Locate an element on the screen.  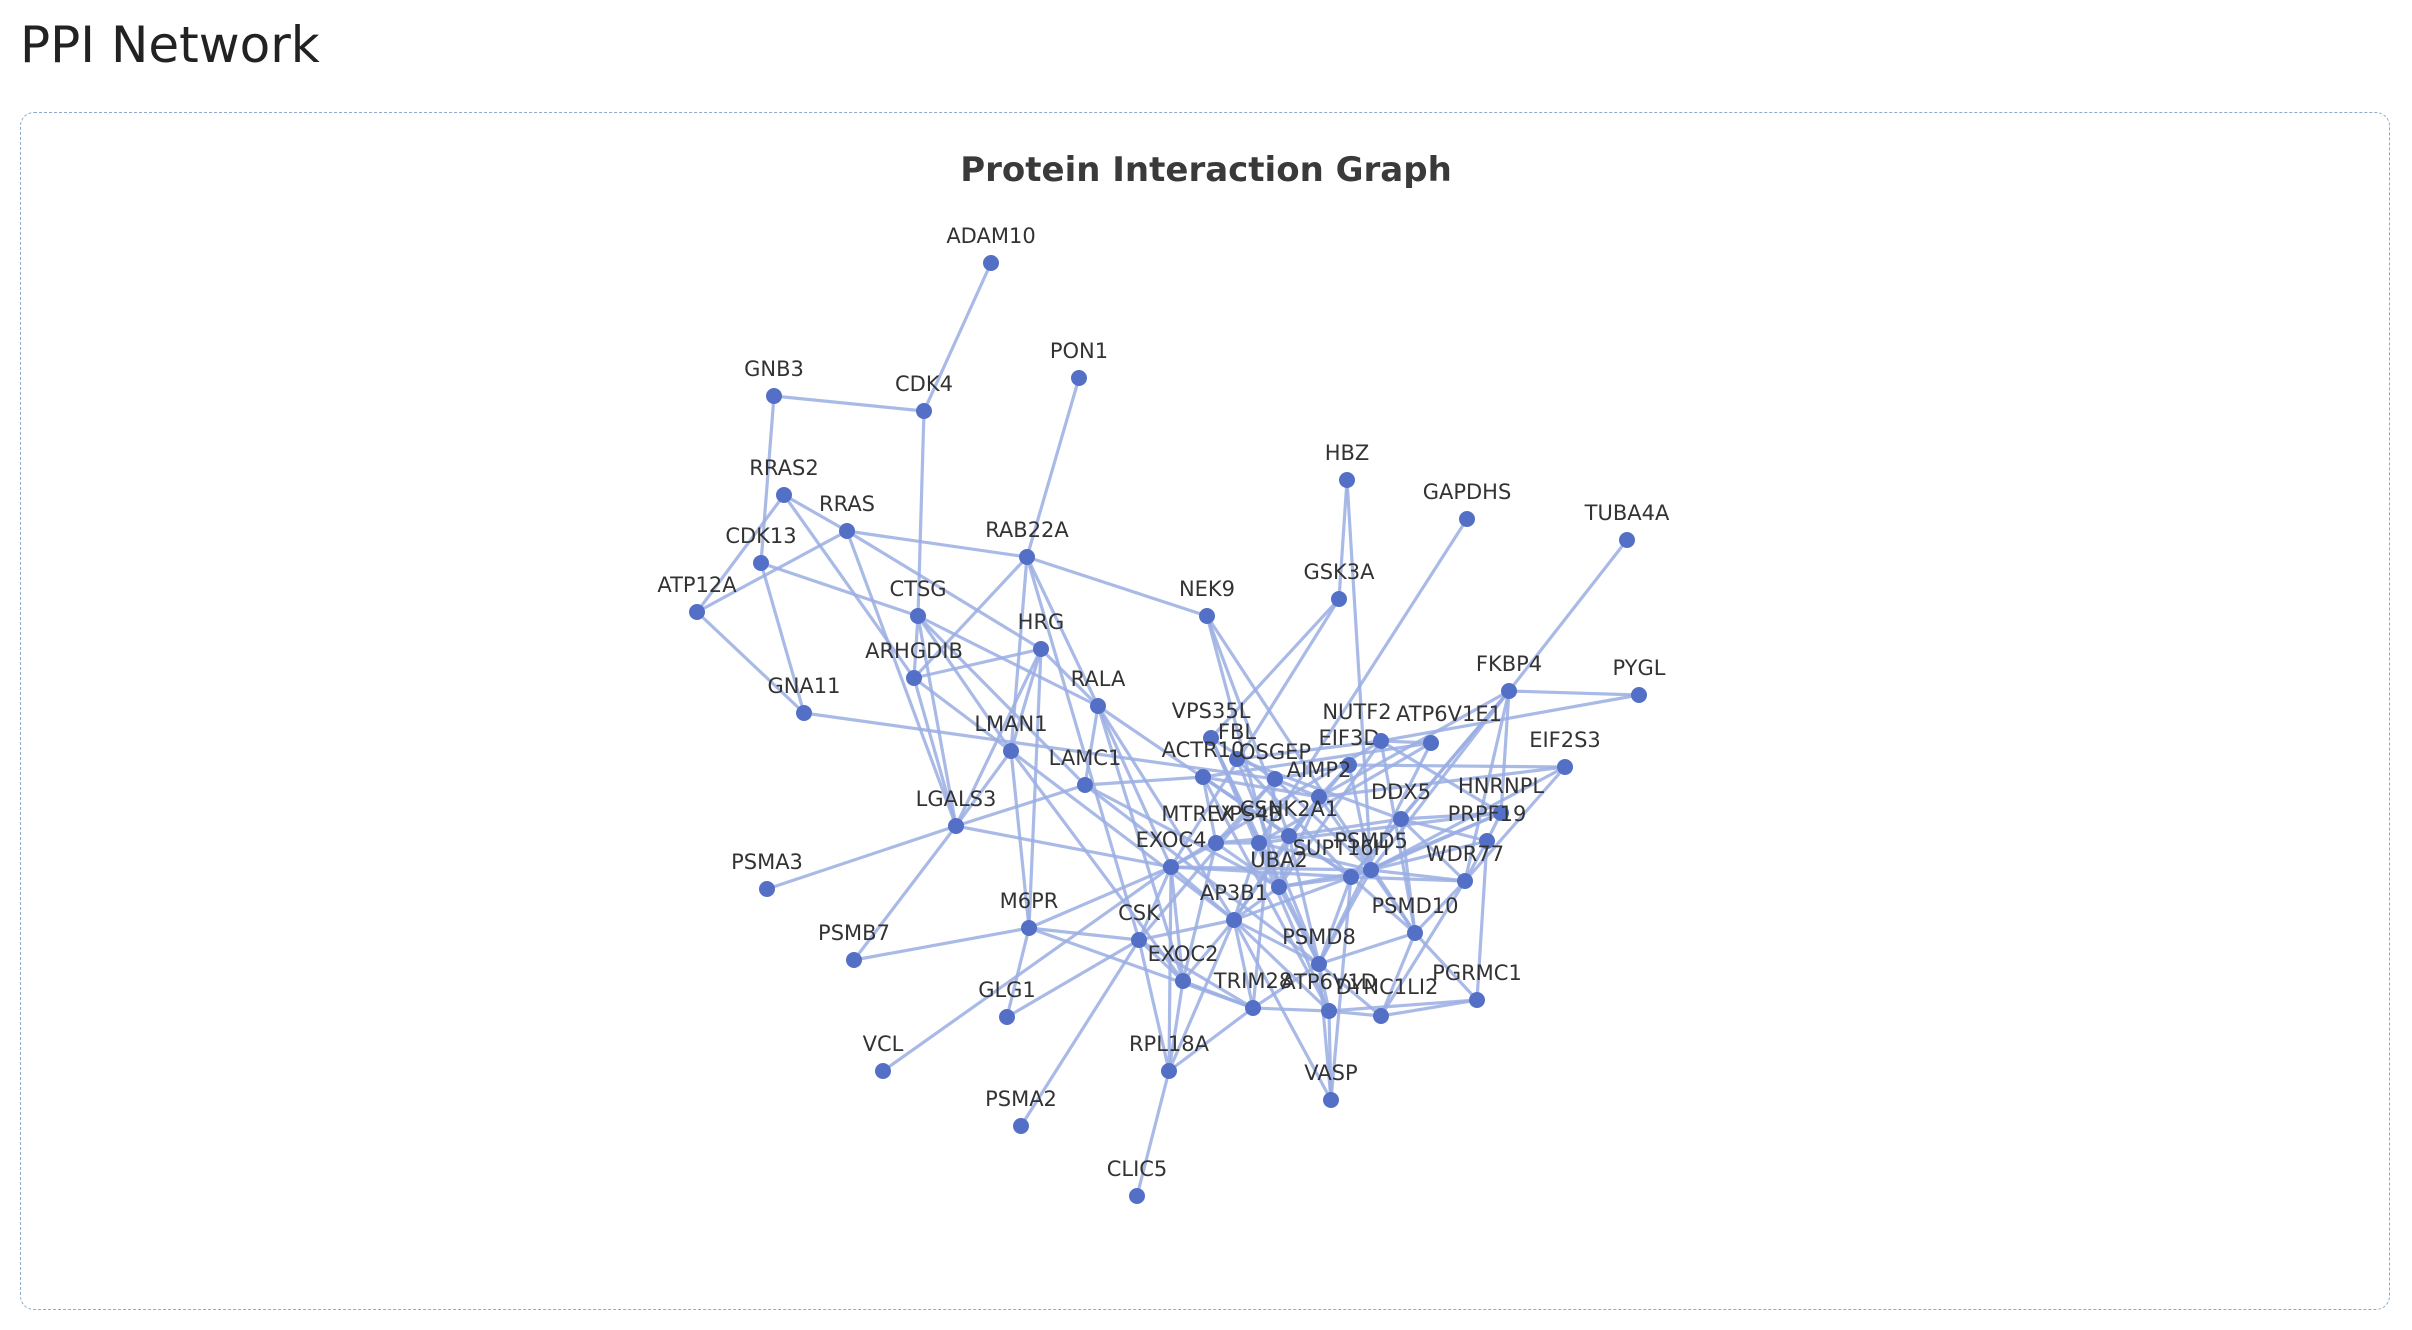
node-vps35l: VPS35L is located at coordinates (1211, 722).